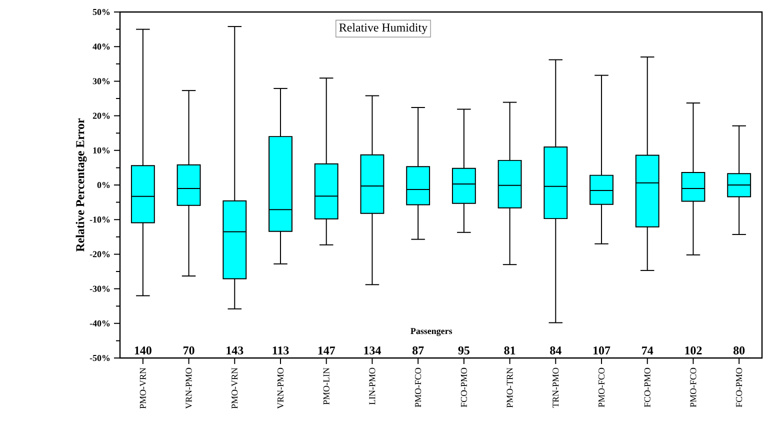 The width and height of the screenshot is (767, 422). What do you see at coordinates (81, 185) in the screenshot?
I see `y-axis-title: Relative Percentage Error` at bounding box center [81, 185].